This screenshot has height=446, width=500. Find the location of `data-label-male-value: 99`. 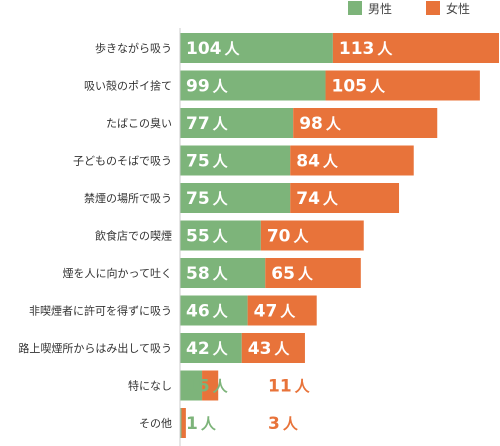

data-label-male-value: 99 is located at coordinates (198, 87).